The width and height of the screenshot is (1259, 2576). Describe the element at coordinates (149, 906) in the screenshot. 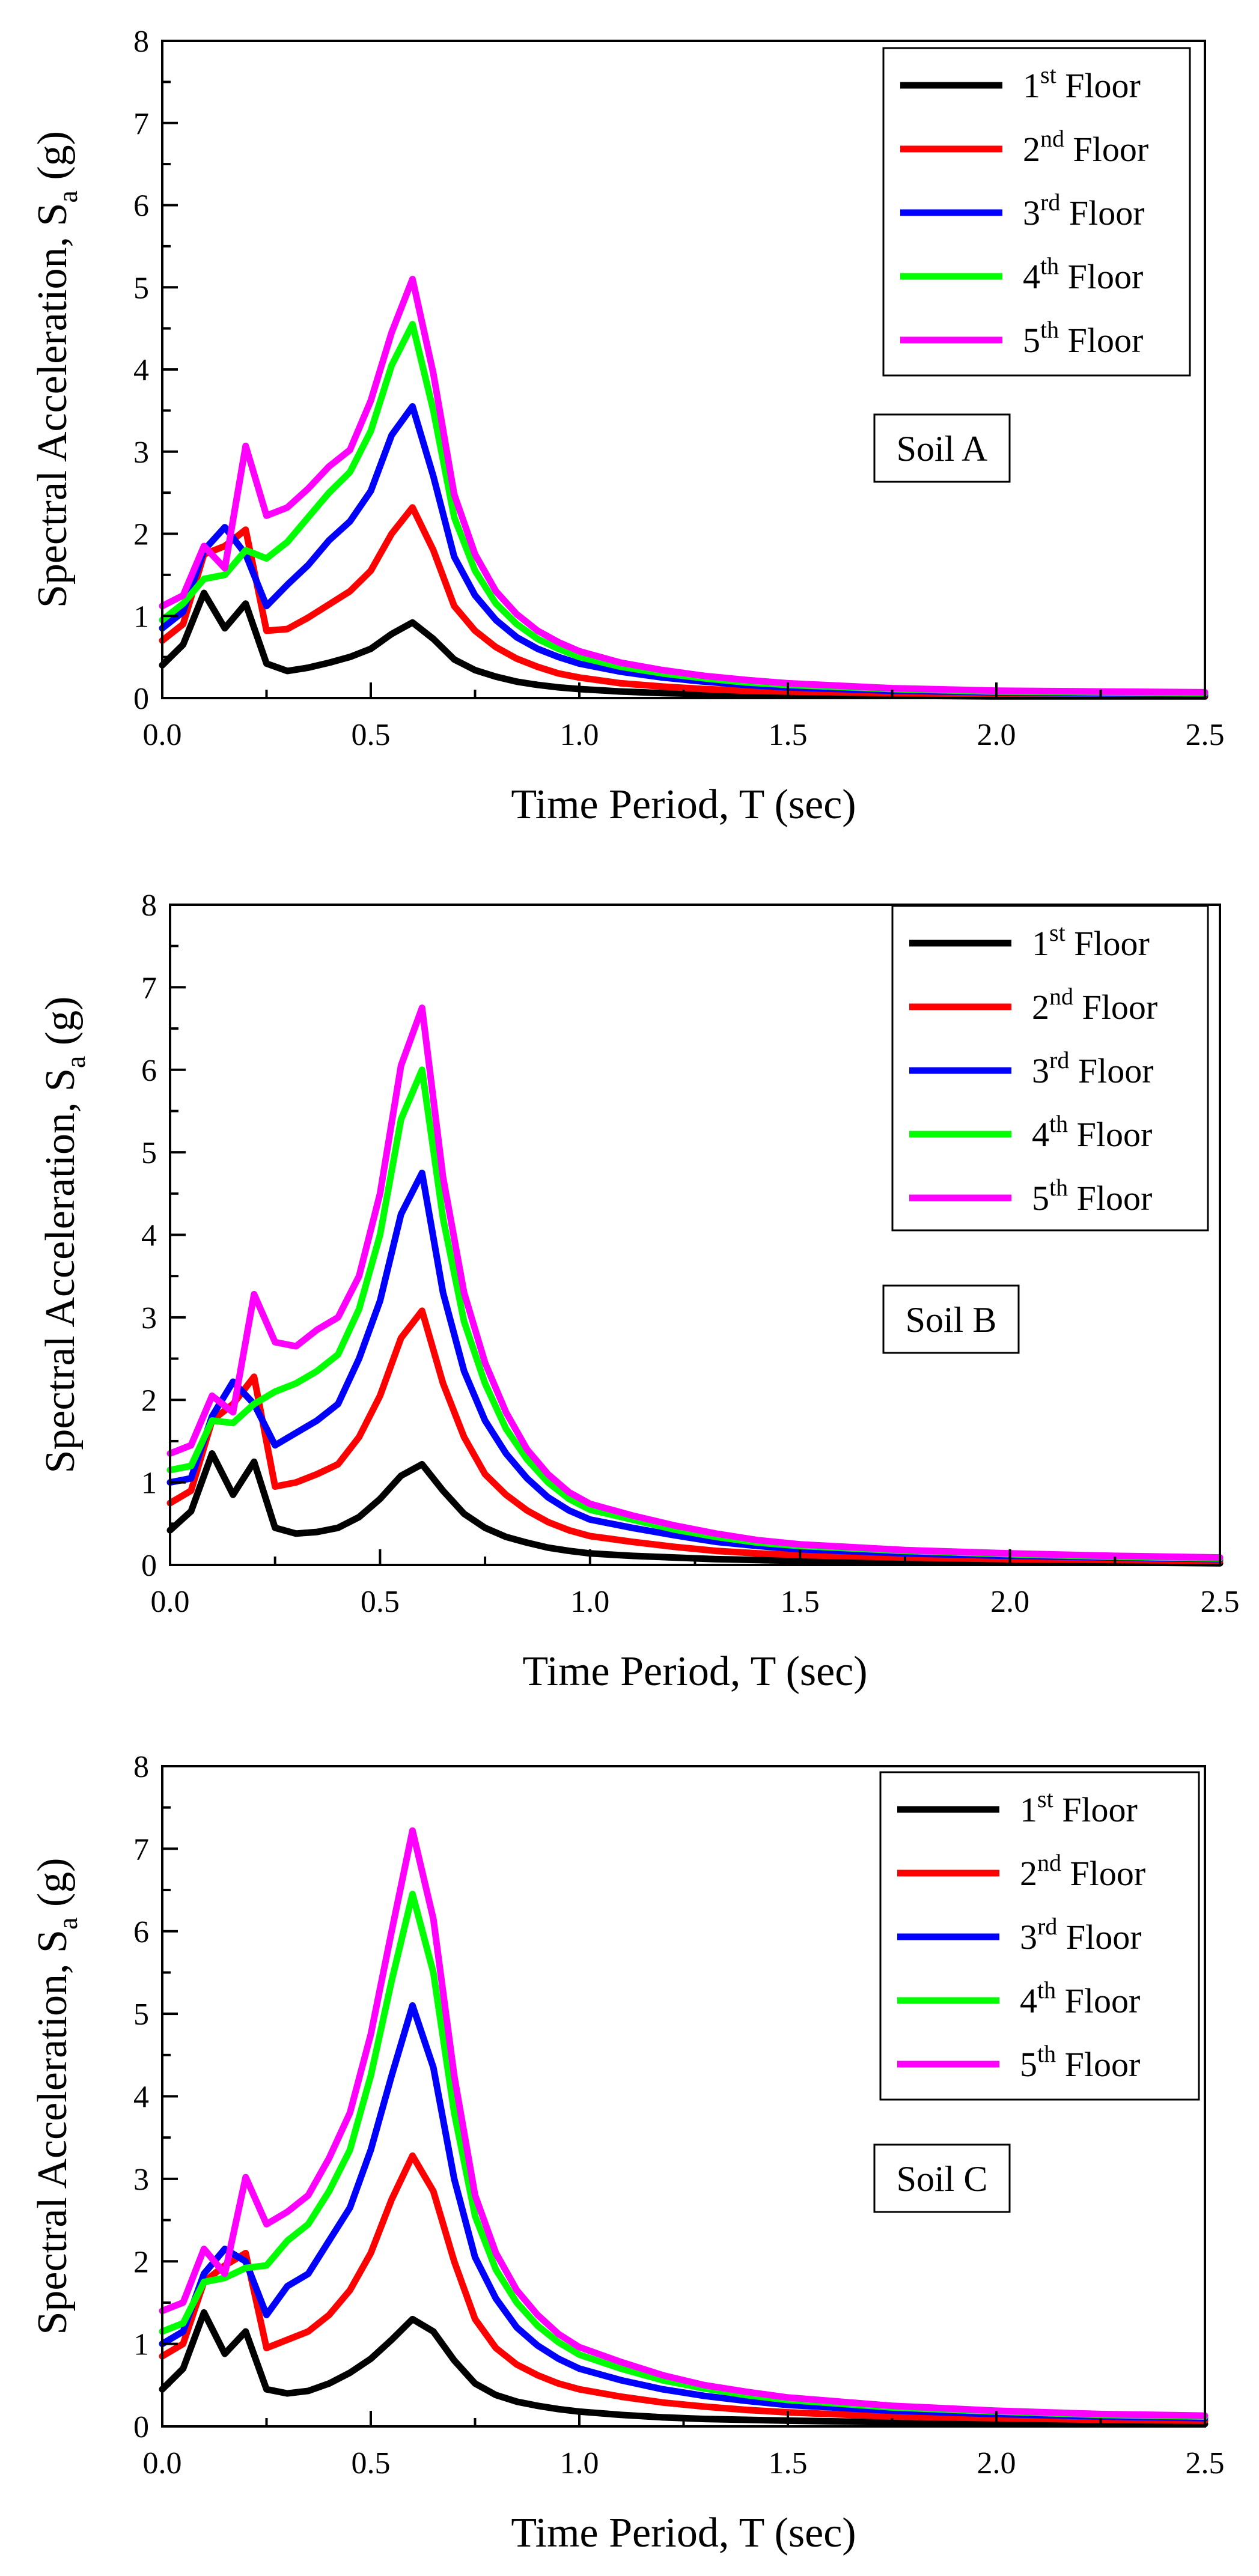

I see `y-tick-label: 8` at that location.